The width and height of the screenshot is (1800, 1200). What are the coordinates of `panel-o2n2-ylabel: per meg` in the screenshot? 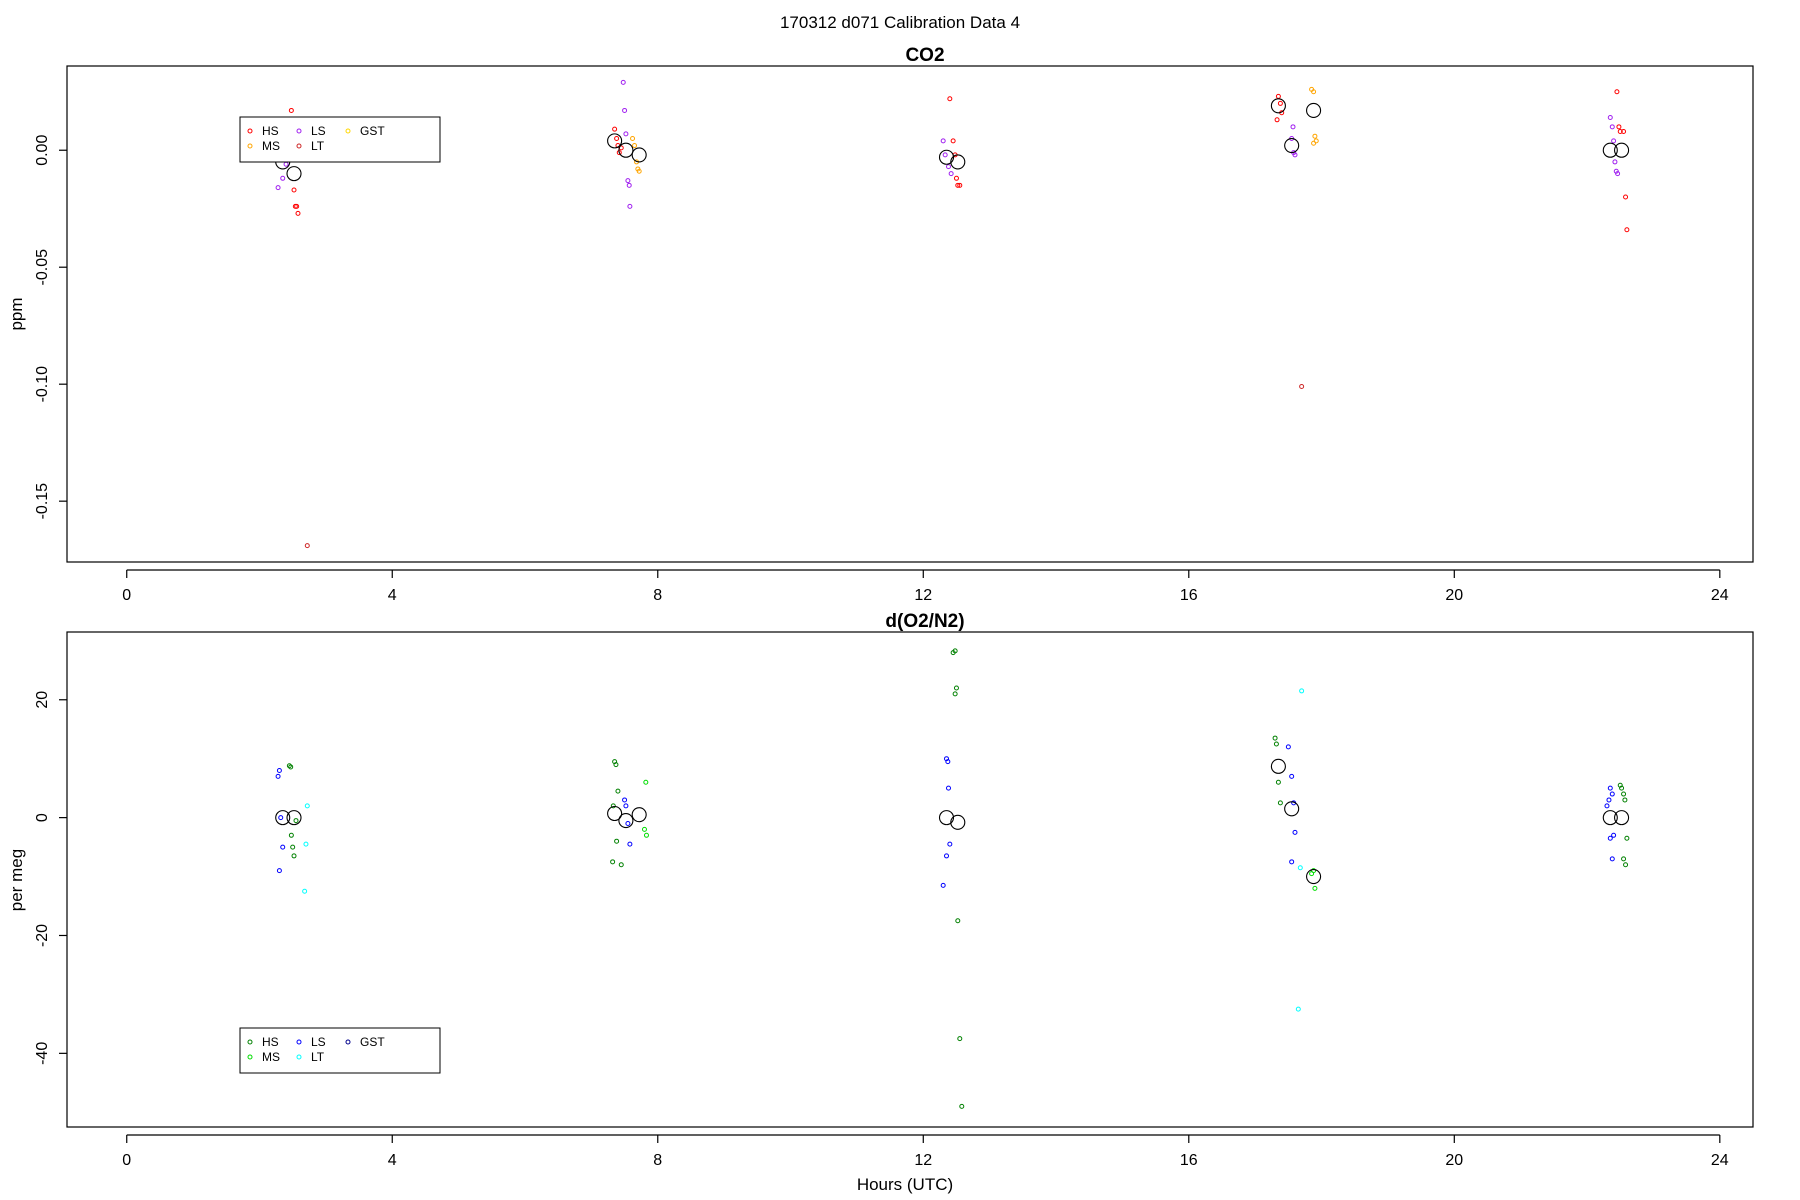 It's located at (16, 880).